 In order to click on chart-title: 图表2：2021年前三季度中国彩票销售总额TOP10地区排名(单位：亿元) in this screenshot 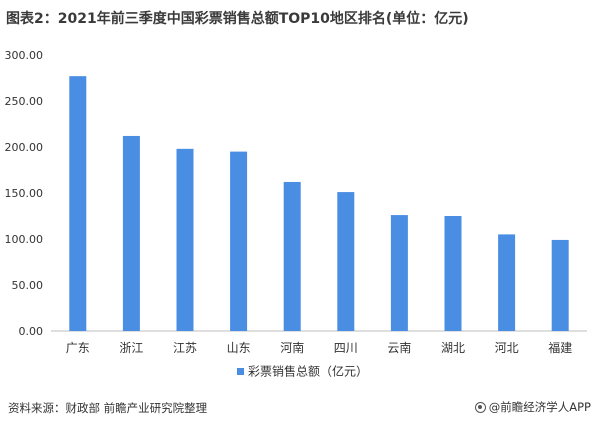, I will do `click(237, 19)`.